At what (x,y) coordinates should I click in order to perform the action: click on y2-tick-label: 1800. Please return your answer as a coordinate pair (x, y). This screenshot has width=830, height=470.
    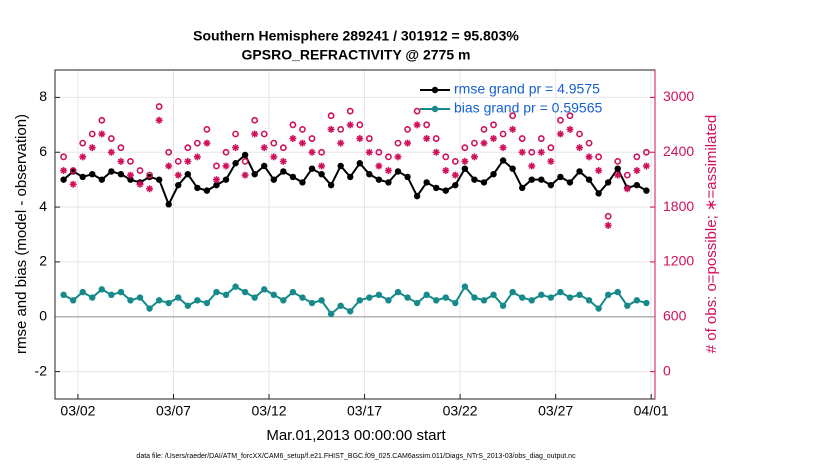
    Looking at the image, I should click on (678, 206).